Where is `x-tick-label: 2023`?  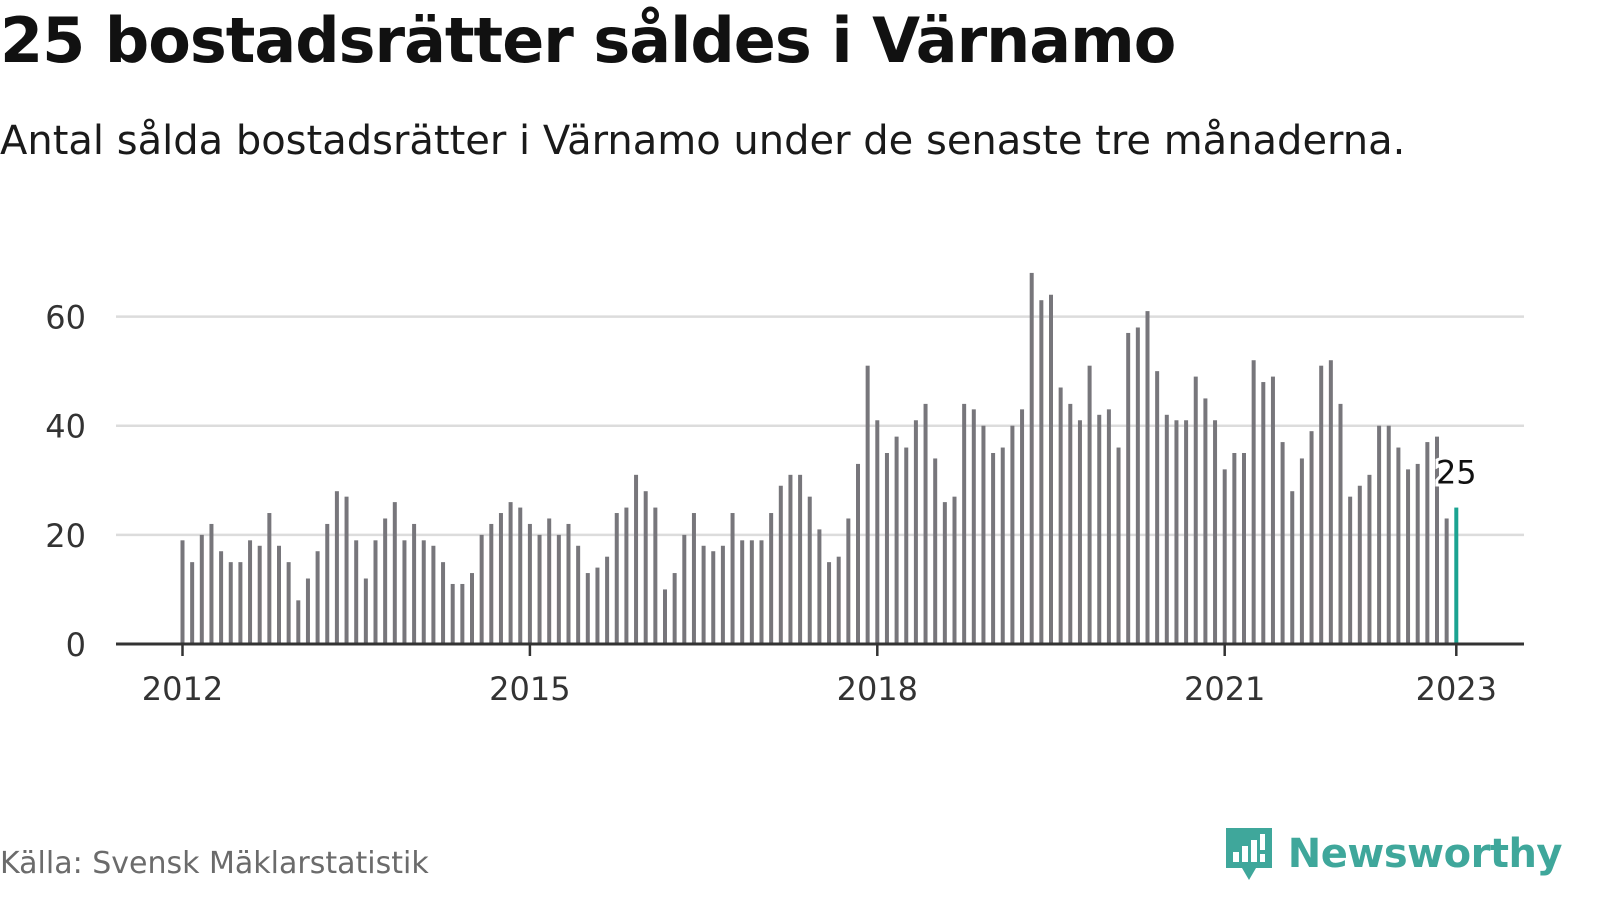
x-tick-label: 2023 is located at coordinates (1456, 689).